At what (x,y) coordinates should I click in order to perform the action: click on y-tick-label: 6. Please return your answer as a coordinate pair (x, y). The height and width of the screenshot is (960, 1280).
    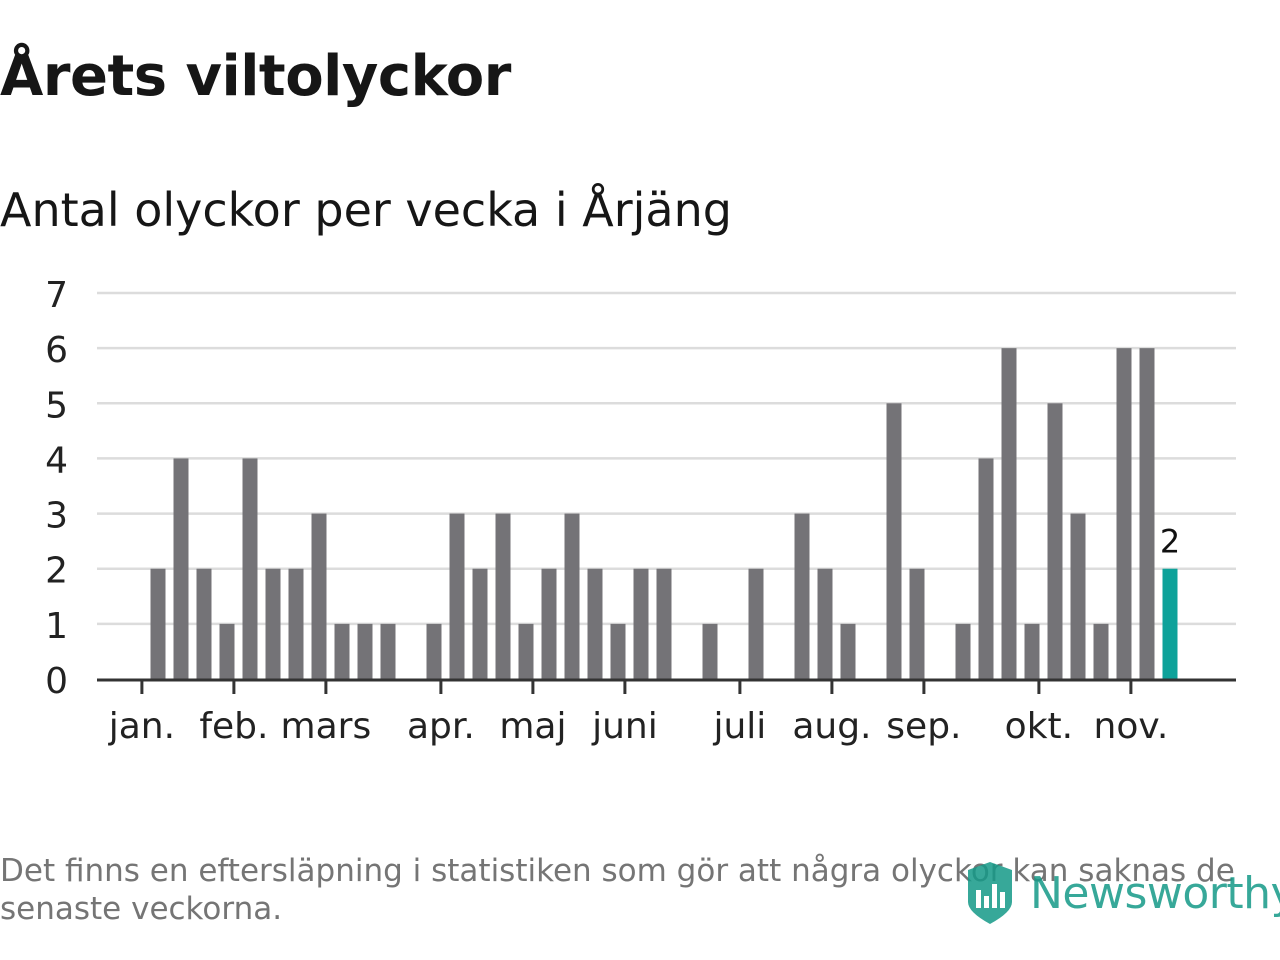
    Looking at the image, I should click on (56, 350).